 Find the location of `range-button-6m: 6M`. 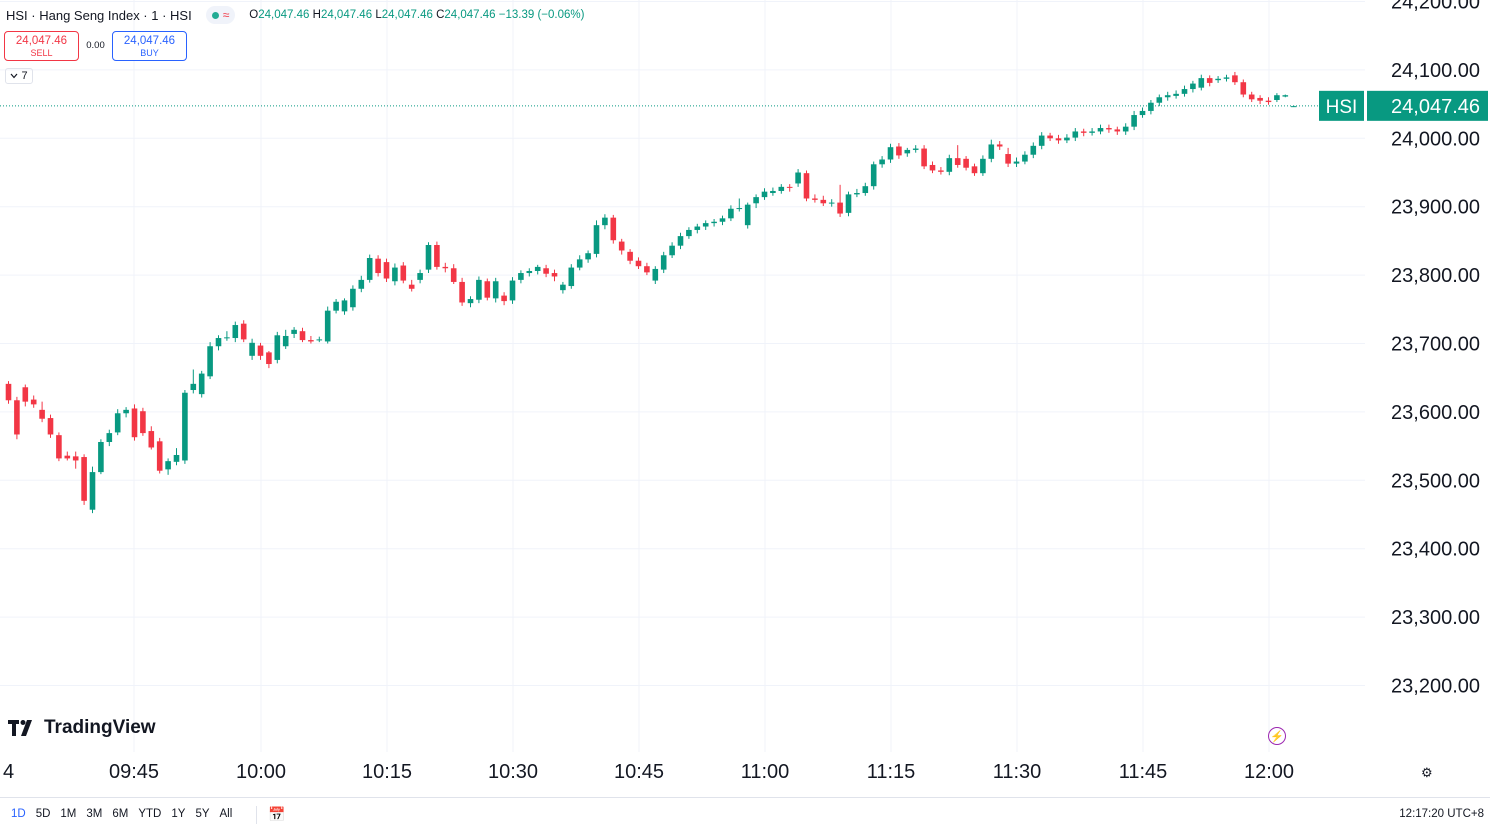

range-button-6m: 6M is located at coordinates (120, 814).